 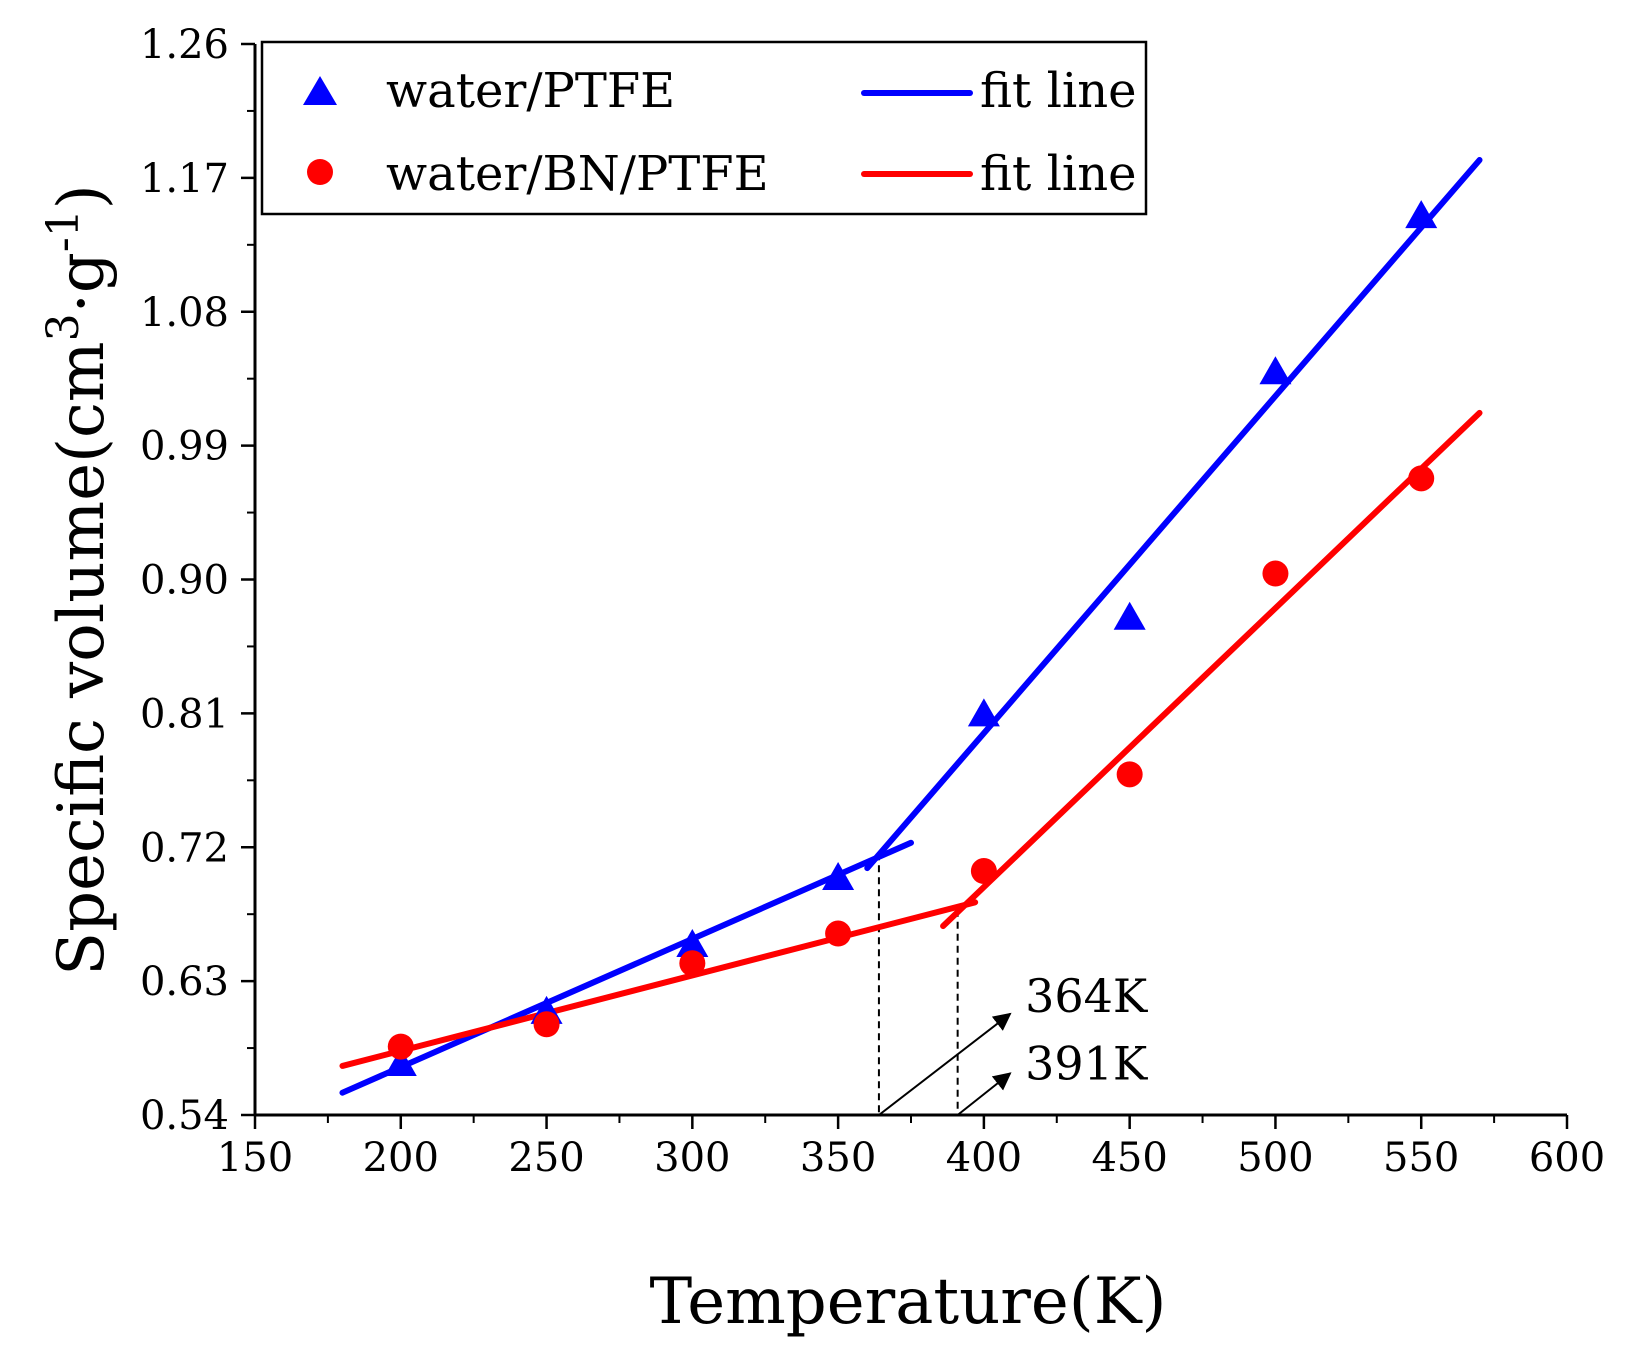 What do you see at coordinates (692, 1158) in the screenshot?
I see `x-tick-label: 300` at bounding box center [692, 1158].